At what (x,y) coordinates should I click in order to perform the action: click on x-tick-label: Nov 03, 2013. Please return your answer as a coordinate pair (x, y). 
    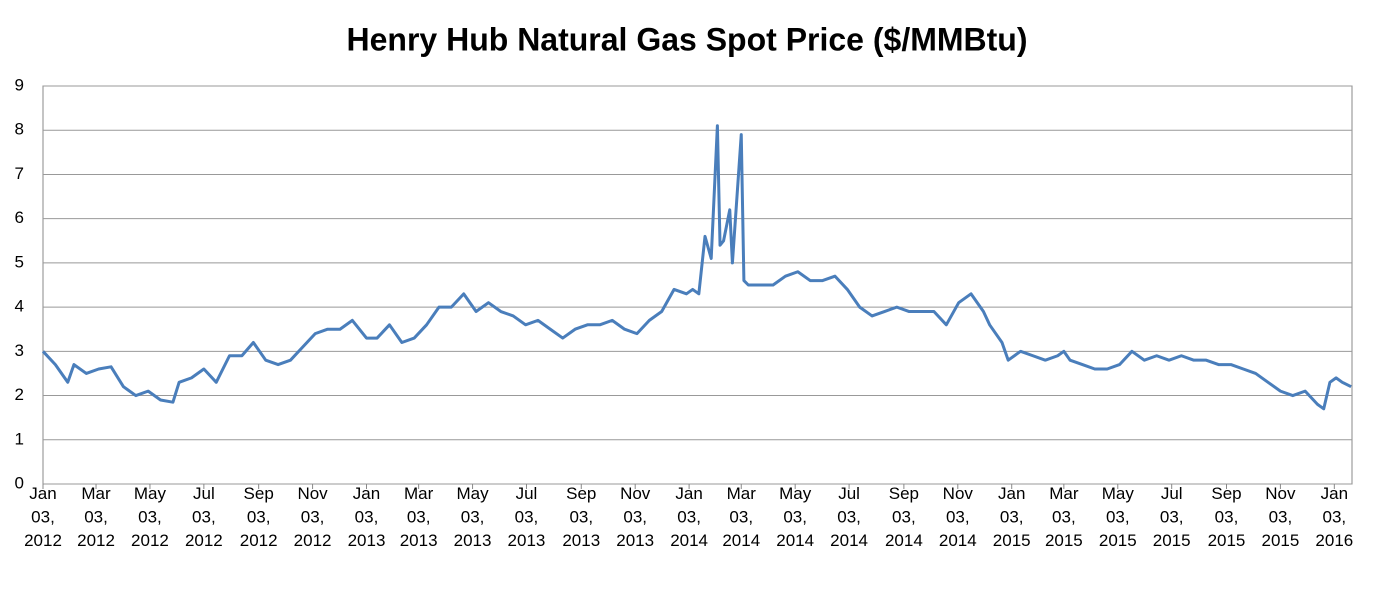
    Looking at the image, I should click on (635, 517).